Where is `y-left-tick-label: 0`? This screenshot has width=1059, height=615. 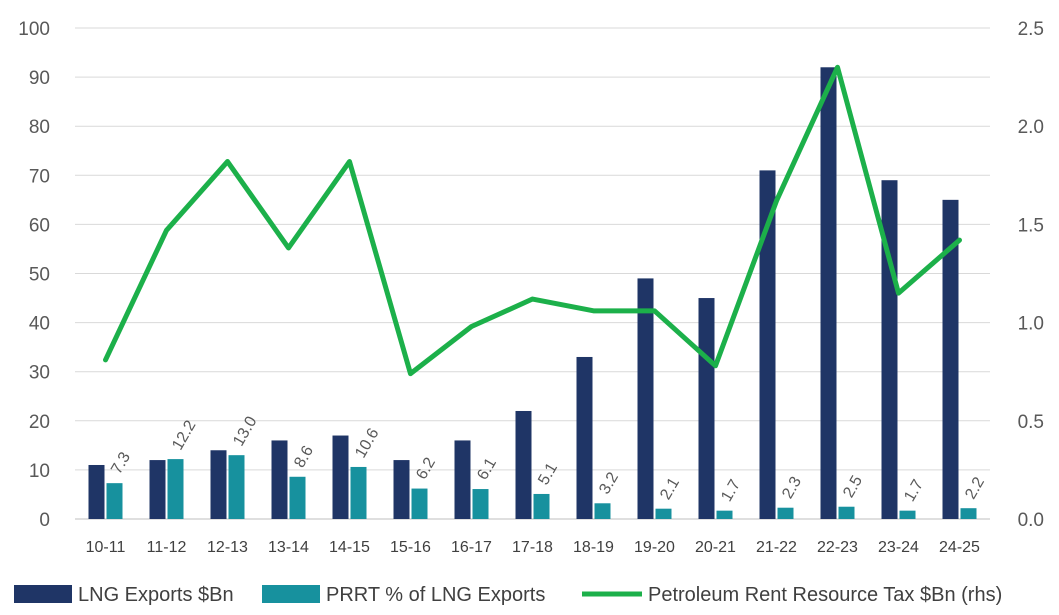
y-left-tick-label: 0 is located at coordinates (44, 520).